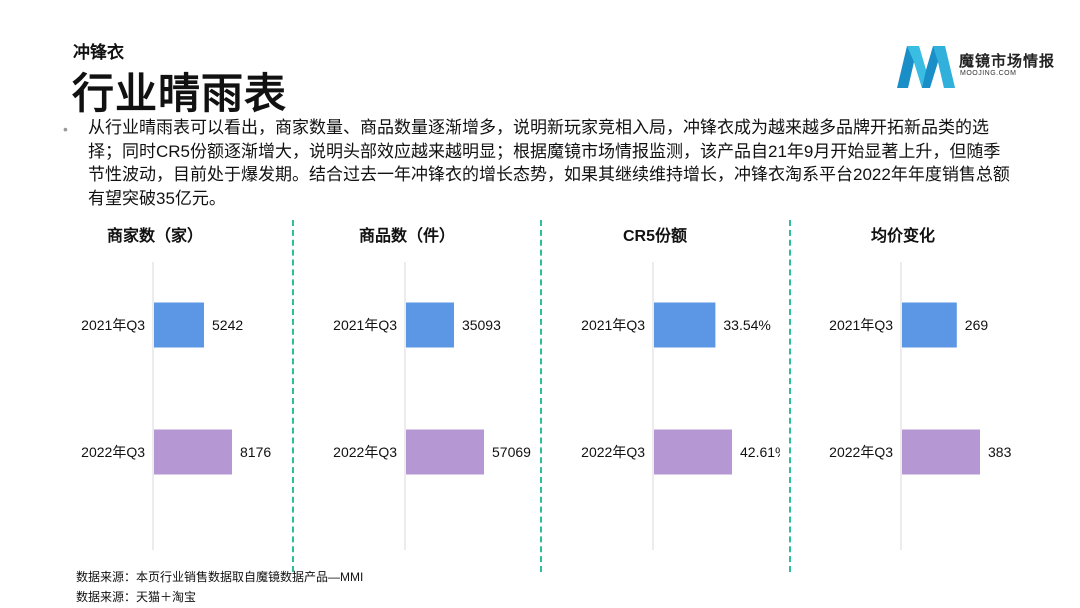 This screenshot has height=608, width=1080. I want to click on source-note-1: 数据来源：本页行业销售数据取自魔镜数据产品—MMI, so click(220, 577).